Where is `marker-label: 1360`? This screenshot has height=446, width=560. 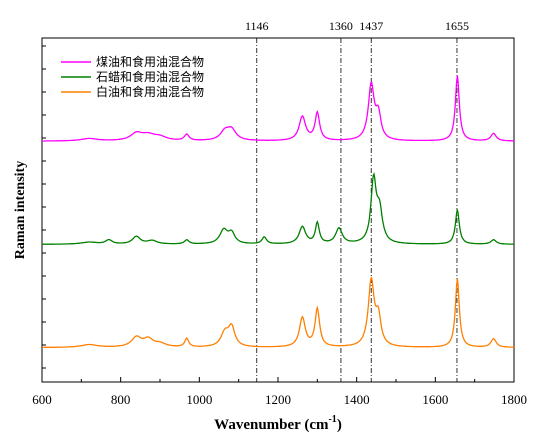 marker-label: 1360 is located at coordinates (341, 26).